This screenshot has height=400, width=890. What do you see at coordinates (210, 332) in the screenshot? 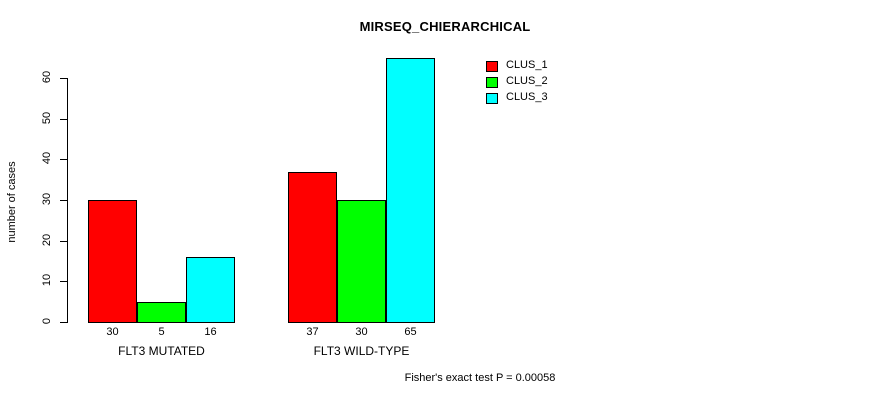
I see `bar-value-label: 16` at bounding box center [210, 332].